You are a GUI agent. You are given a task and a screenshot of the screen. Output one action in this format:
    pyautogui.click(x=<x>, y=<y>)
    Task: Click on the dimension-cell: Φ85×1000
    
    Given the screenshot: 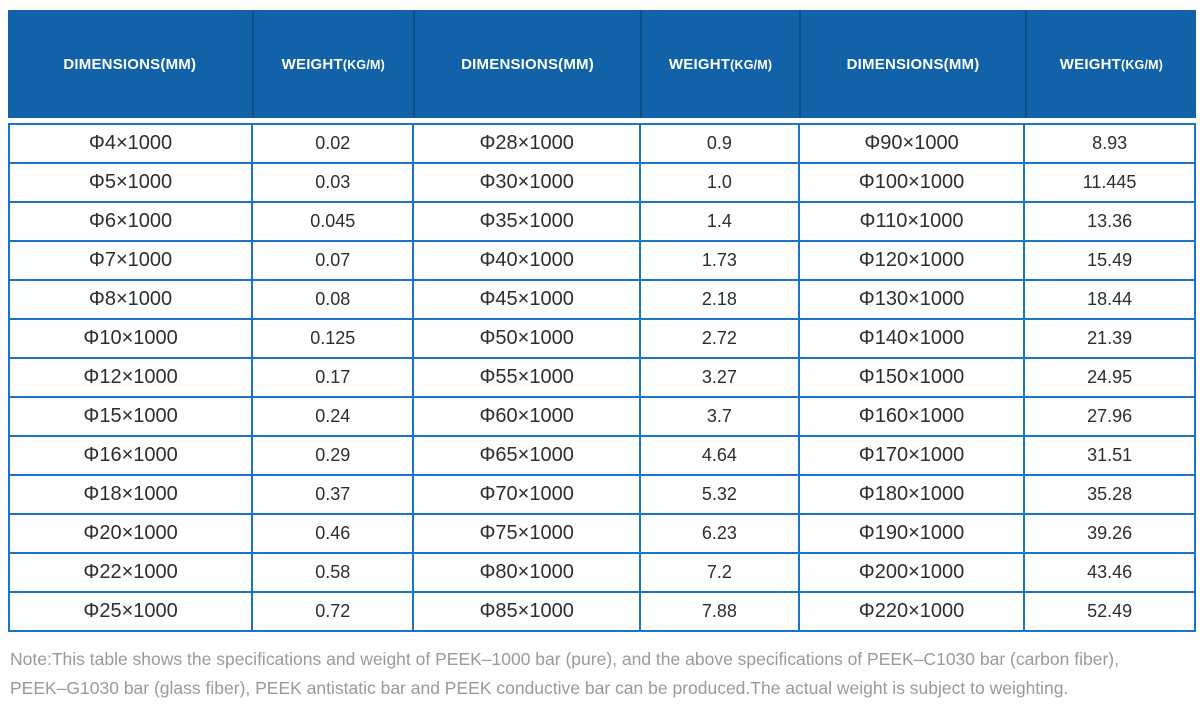 What is the action you would take?
    pyautogui.click(x=526, y=611)
    